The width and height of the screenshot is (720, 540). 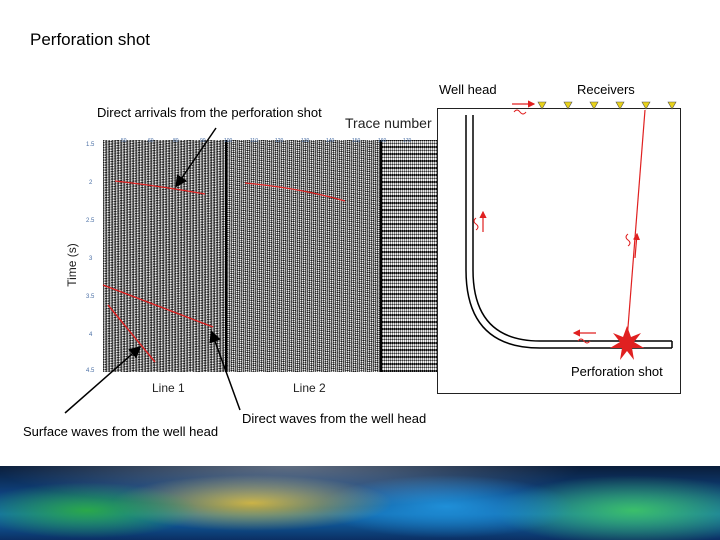 I want to click on y-tick-column: 1.5 2 2.5 3 3.5 4 4.5, so click(x=94, y=258).